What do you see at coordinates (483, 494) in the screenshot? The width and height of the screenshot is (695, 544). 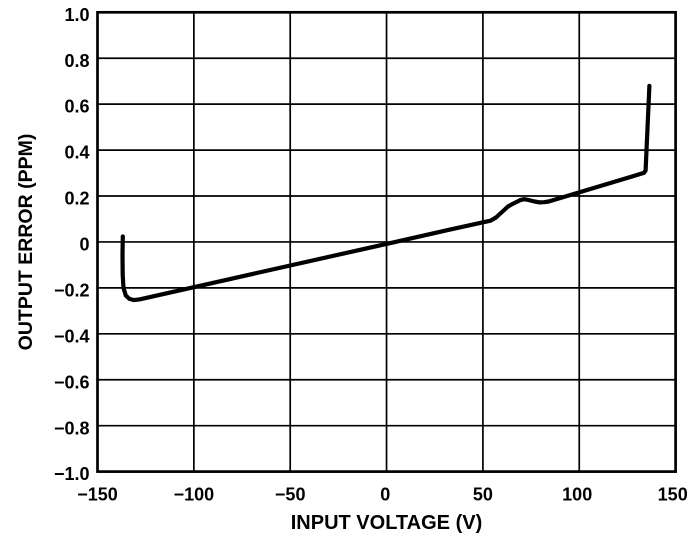 I see `svg-text: 50` at bounding box center [483, 494].